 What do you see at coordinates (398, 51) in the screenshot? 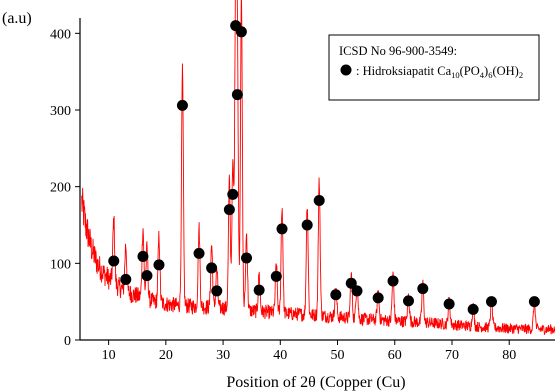
I see `legend-title: ICSD No 96-900-3549:` at bounding box center [398, 51].